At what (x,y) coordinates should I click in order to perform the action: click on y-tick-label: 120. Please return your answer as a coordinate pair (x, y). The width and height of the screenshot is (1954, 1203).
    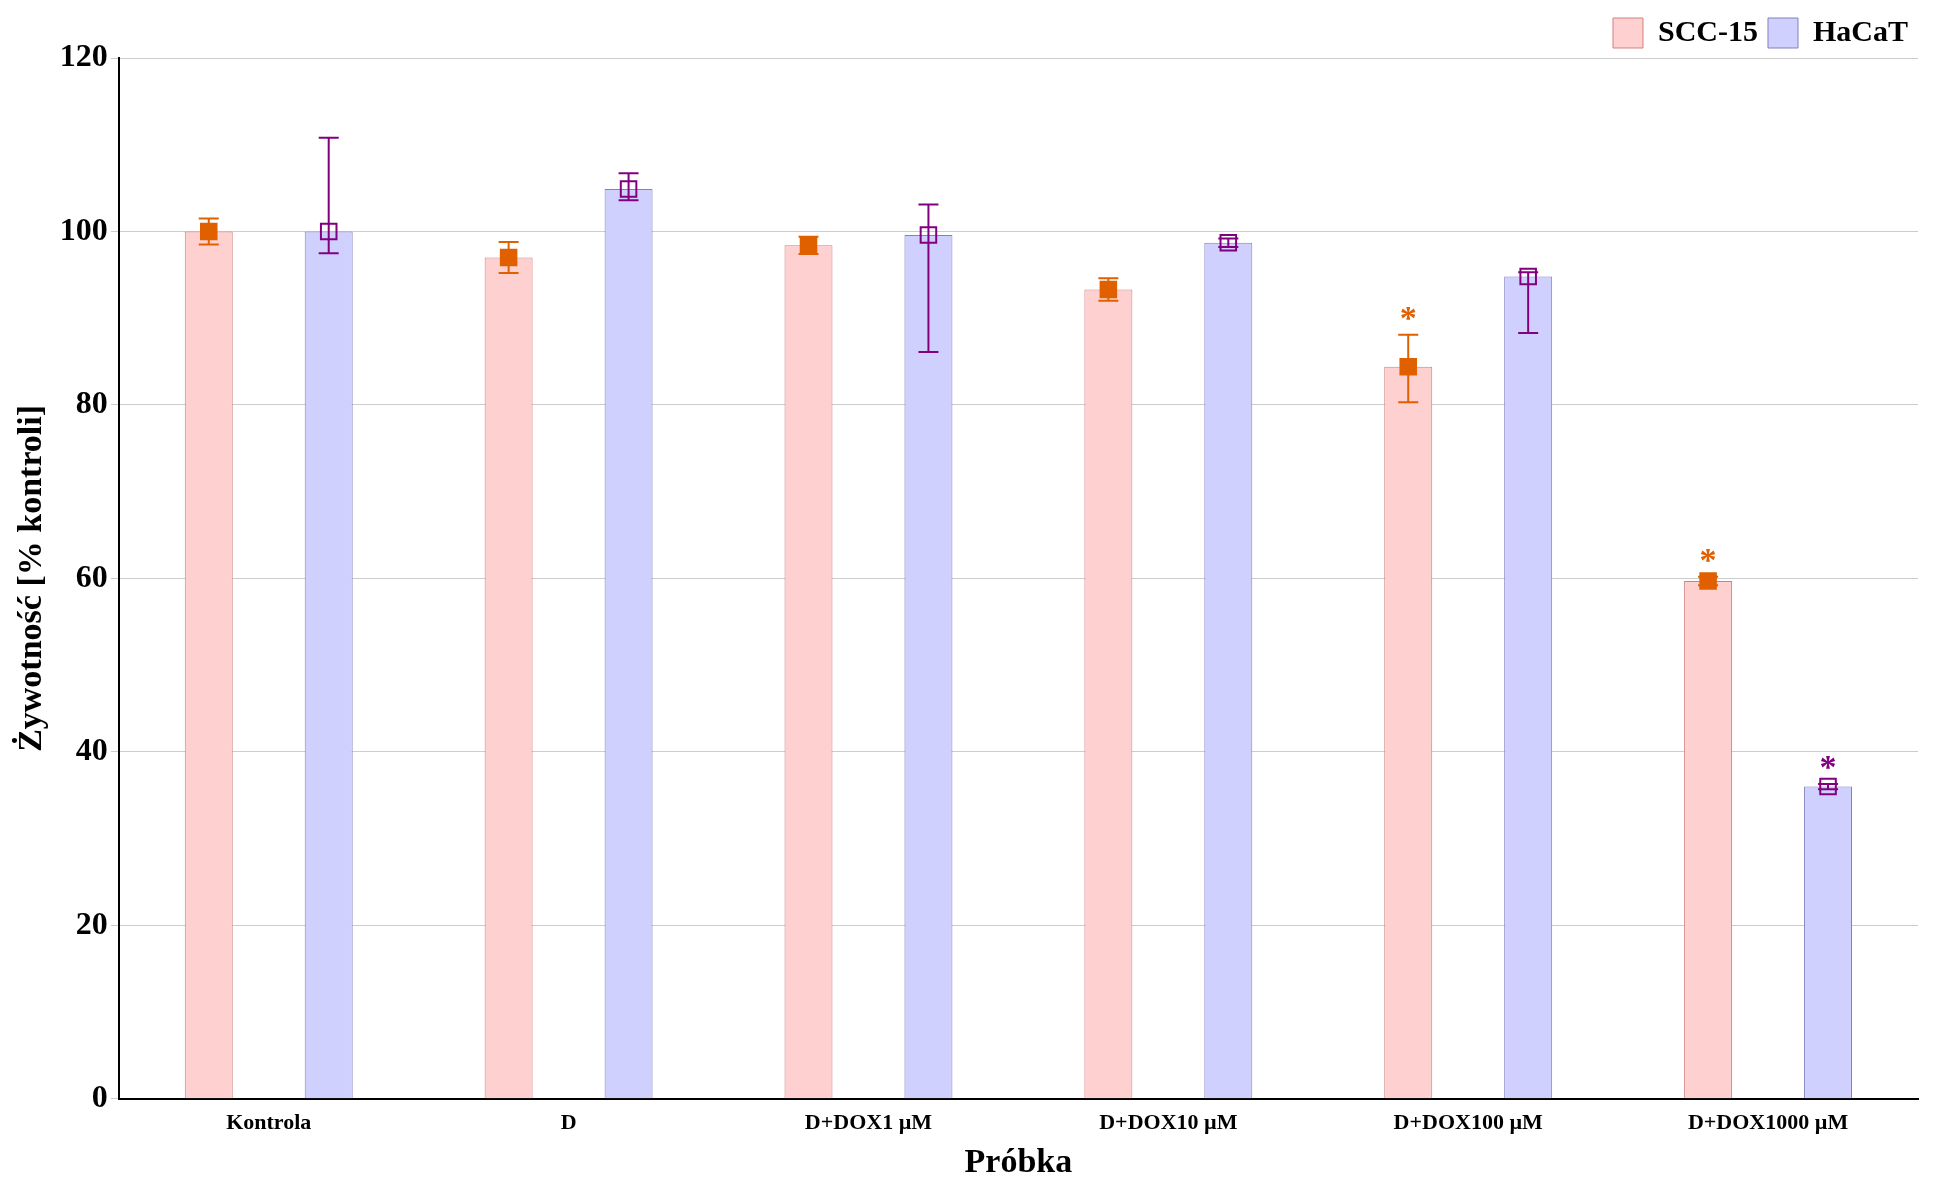
    Looking at the image, I should click on (83, 55).